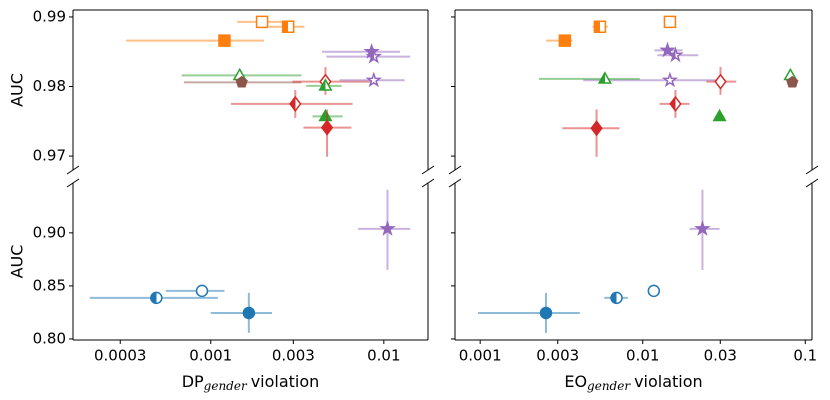 Image resolution: width=830 pixels, height=400 pixels. What do you see at coordinates (49, 338) in the screenshot?
I see `y-tick-label: 0.80` at bounding box center [49, 338].